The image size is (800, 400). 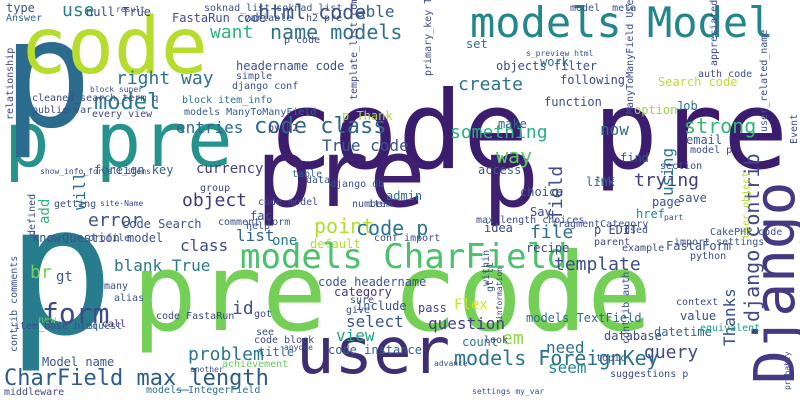 I want to click on cloud-word: code model, so click(x=288, y=203).